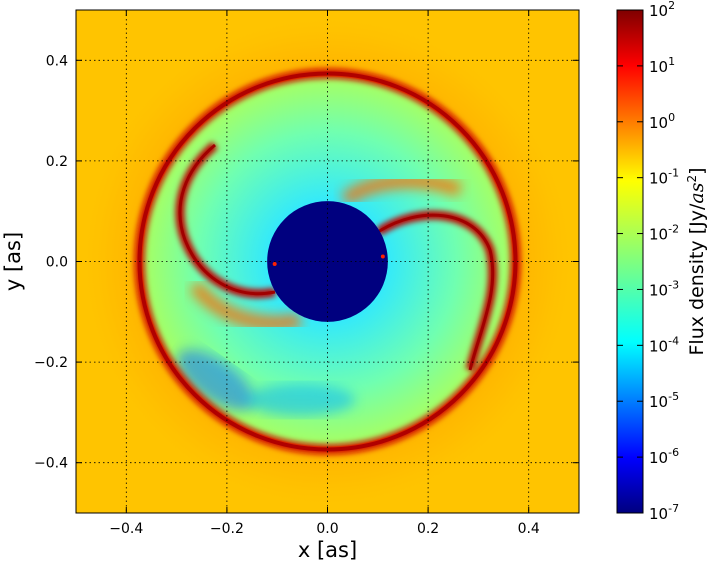  What do you see at coordinates (51, 363) in the screenshot?
I see `y-tick-label: −0.2` at bounding box center [51, 363].